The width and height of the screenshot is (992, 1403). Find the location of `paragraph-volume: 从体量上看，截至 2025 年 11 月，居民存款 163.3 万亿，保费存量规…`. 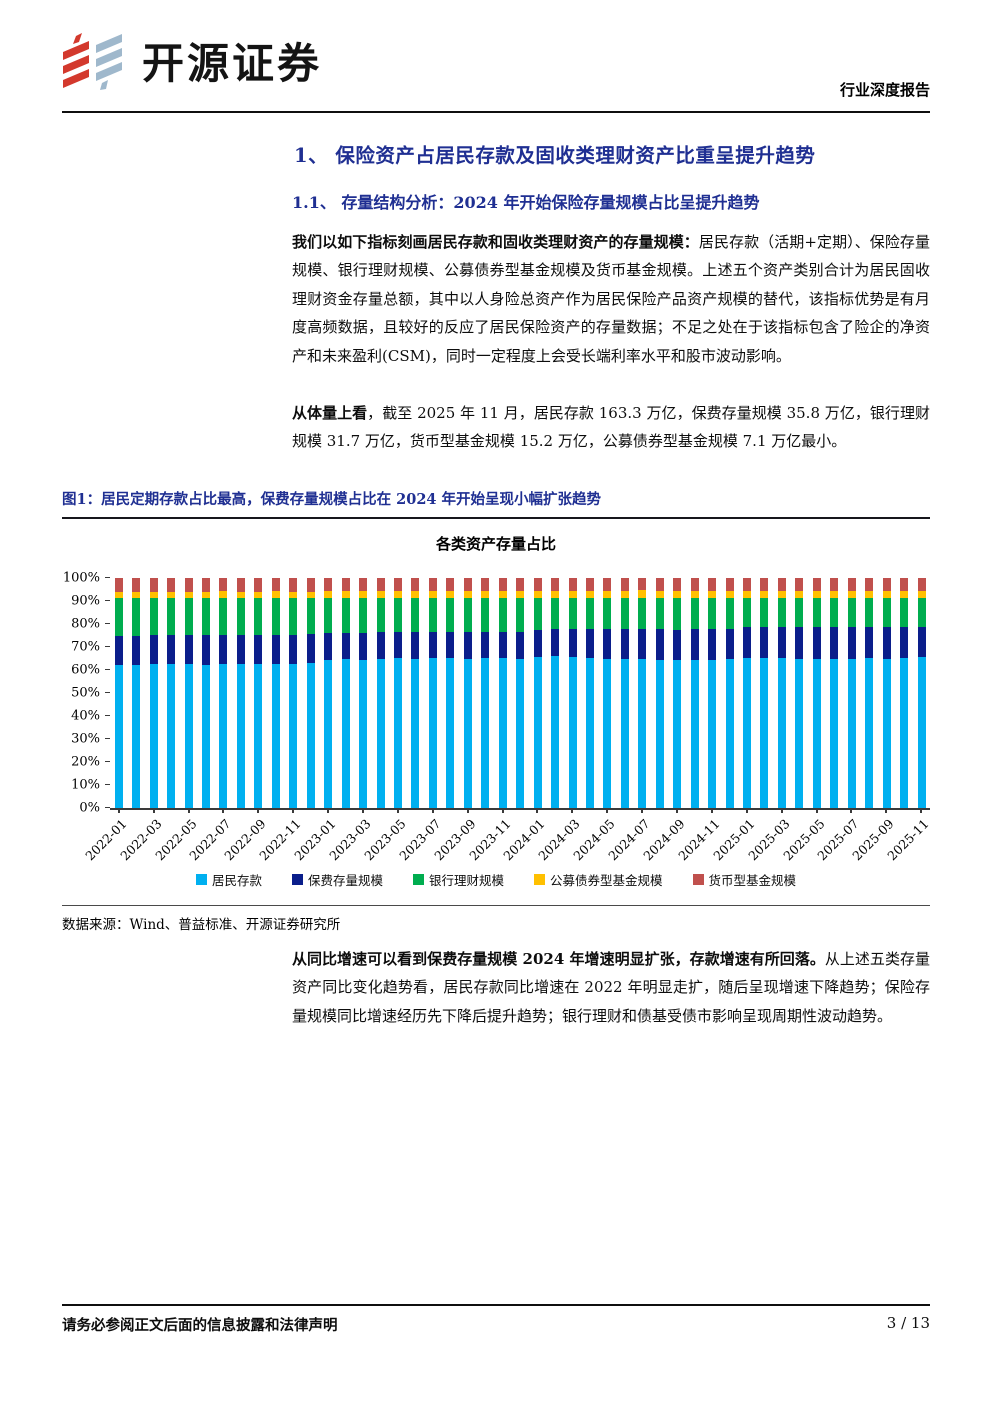

paragraph-volume: 从体量上看，截至 2025 年 11 月，居民存款 163.3 万亿，保费存量规… is located at coordinates (611, 427).